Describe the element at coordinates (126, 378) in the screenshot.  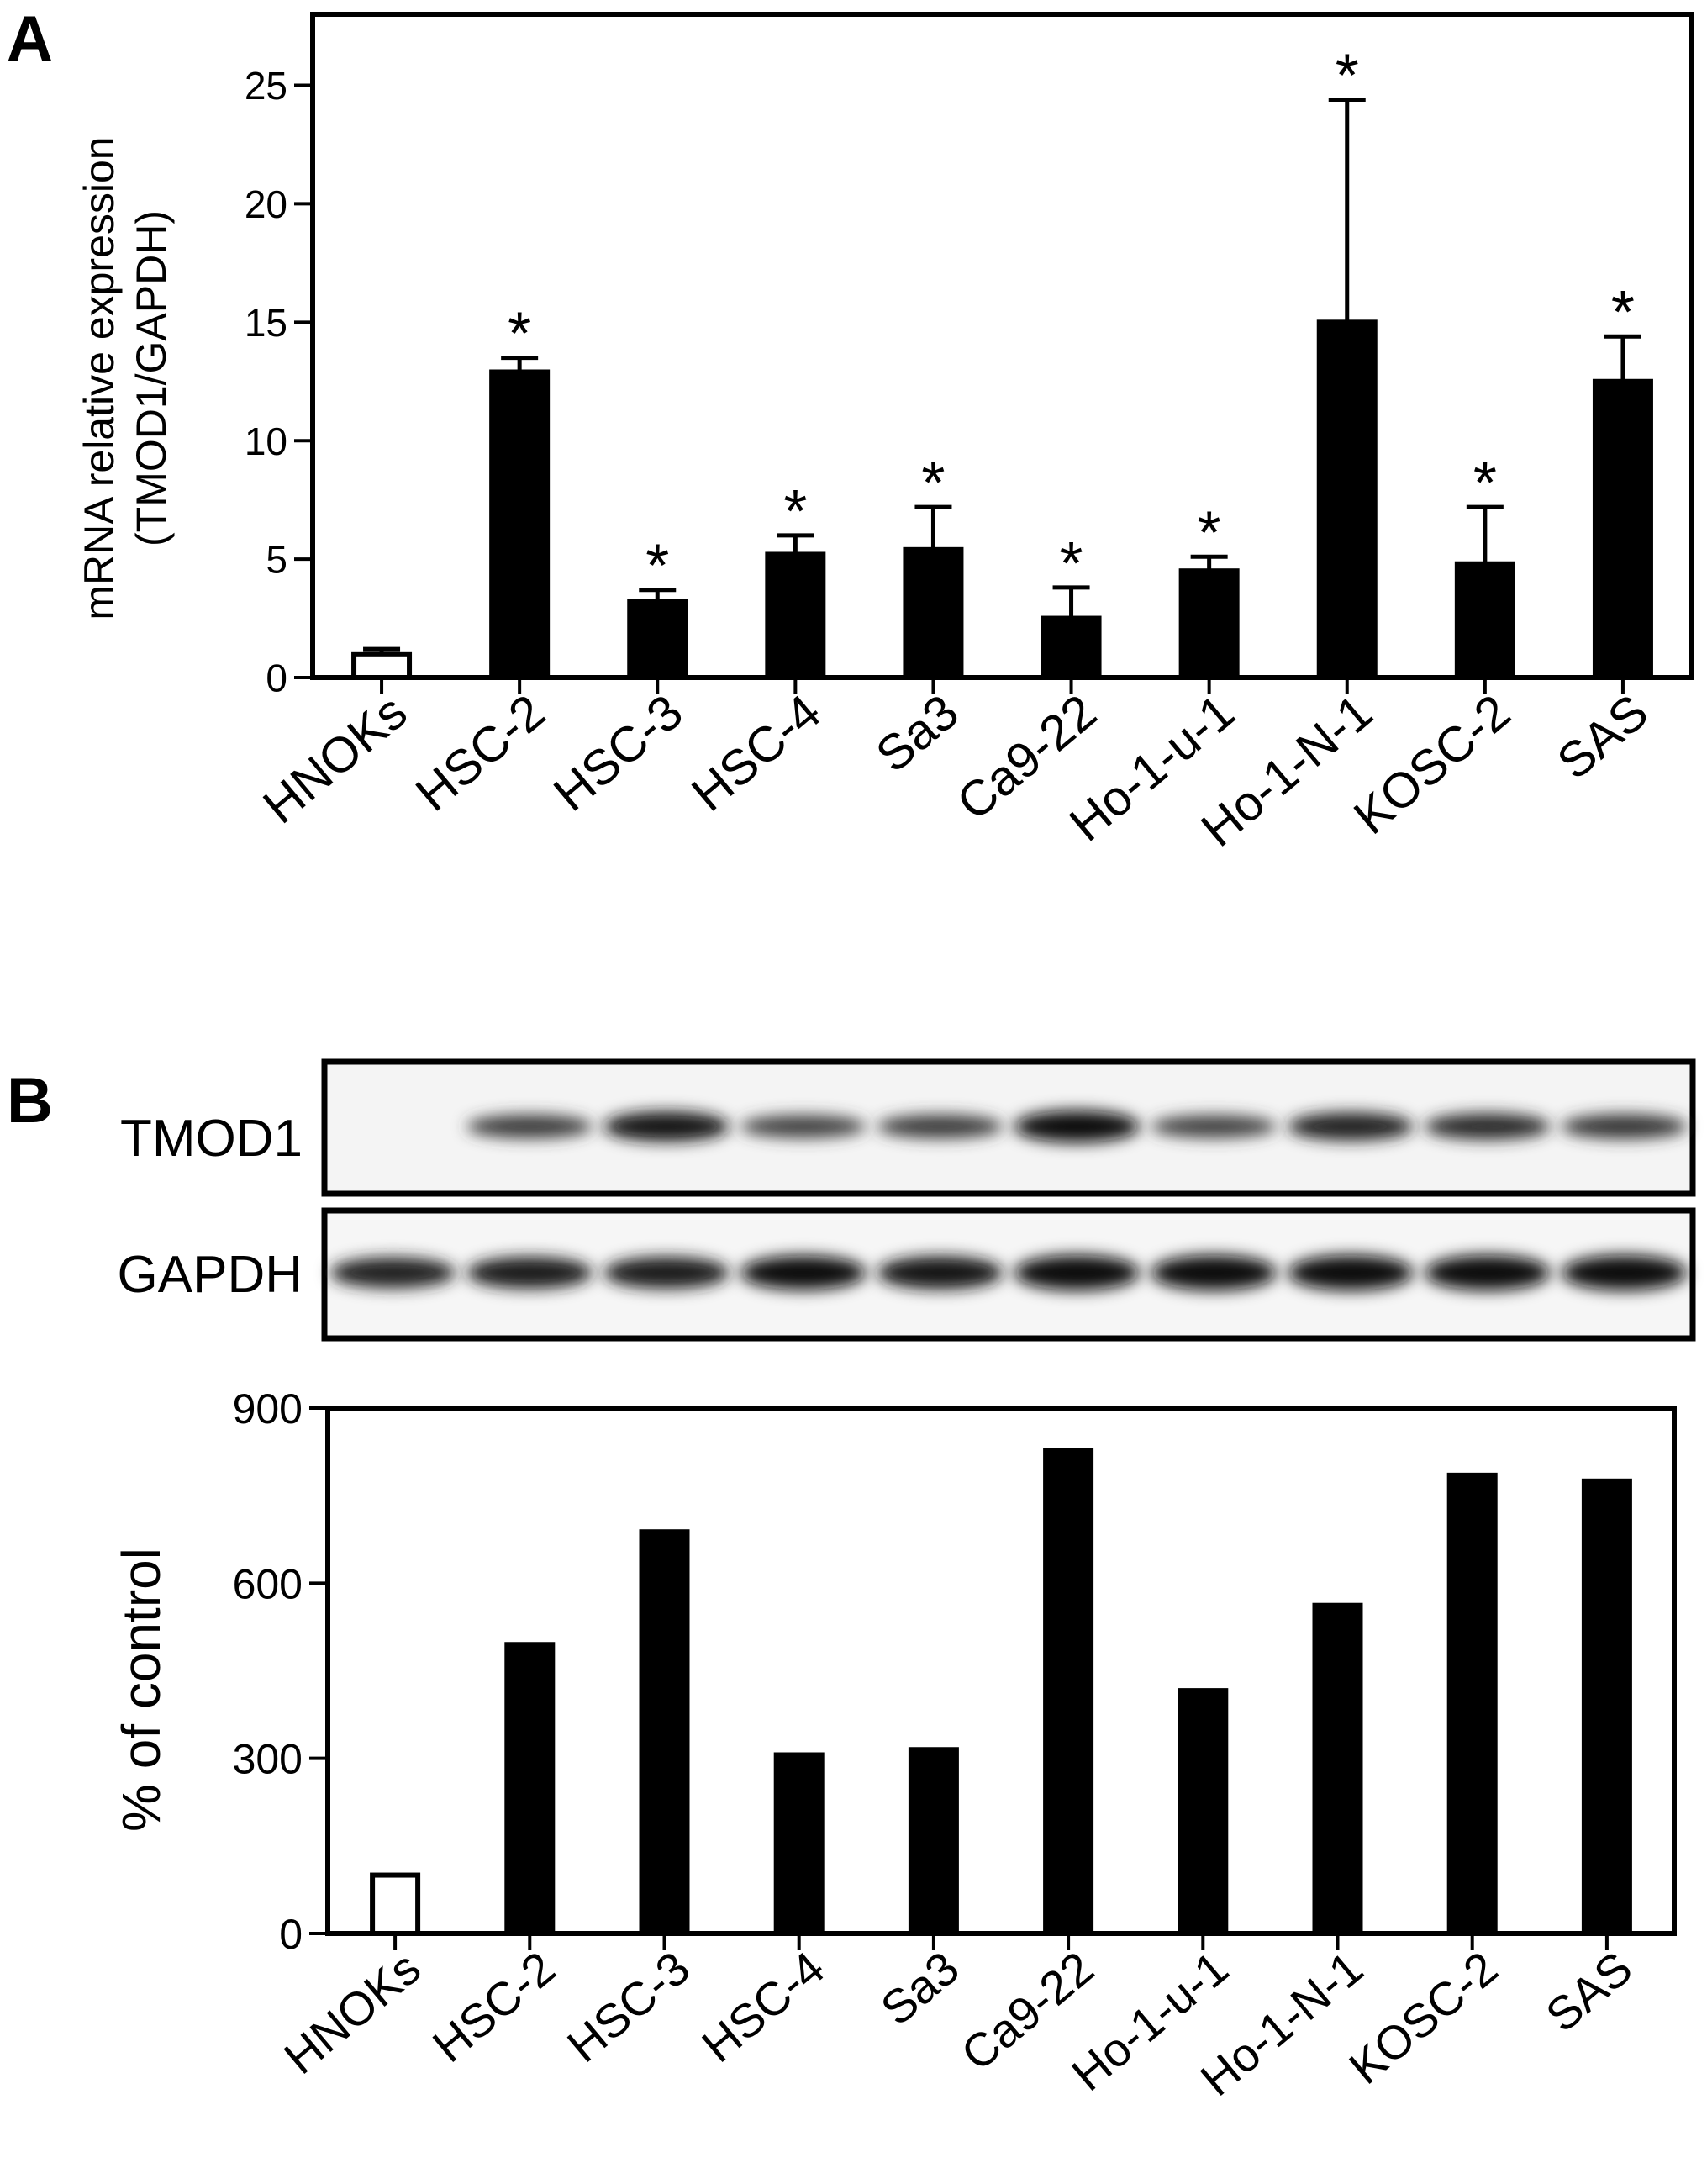
I see `chart-a-ylabel: mRNA relative expression (TMOD1/GAPDH)` at that location.